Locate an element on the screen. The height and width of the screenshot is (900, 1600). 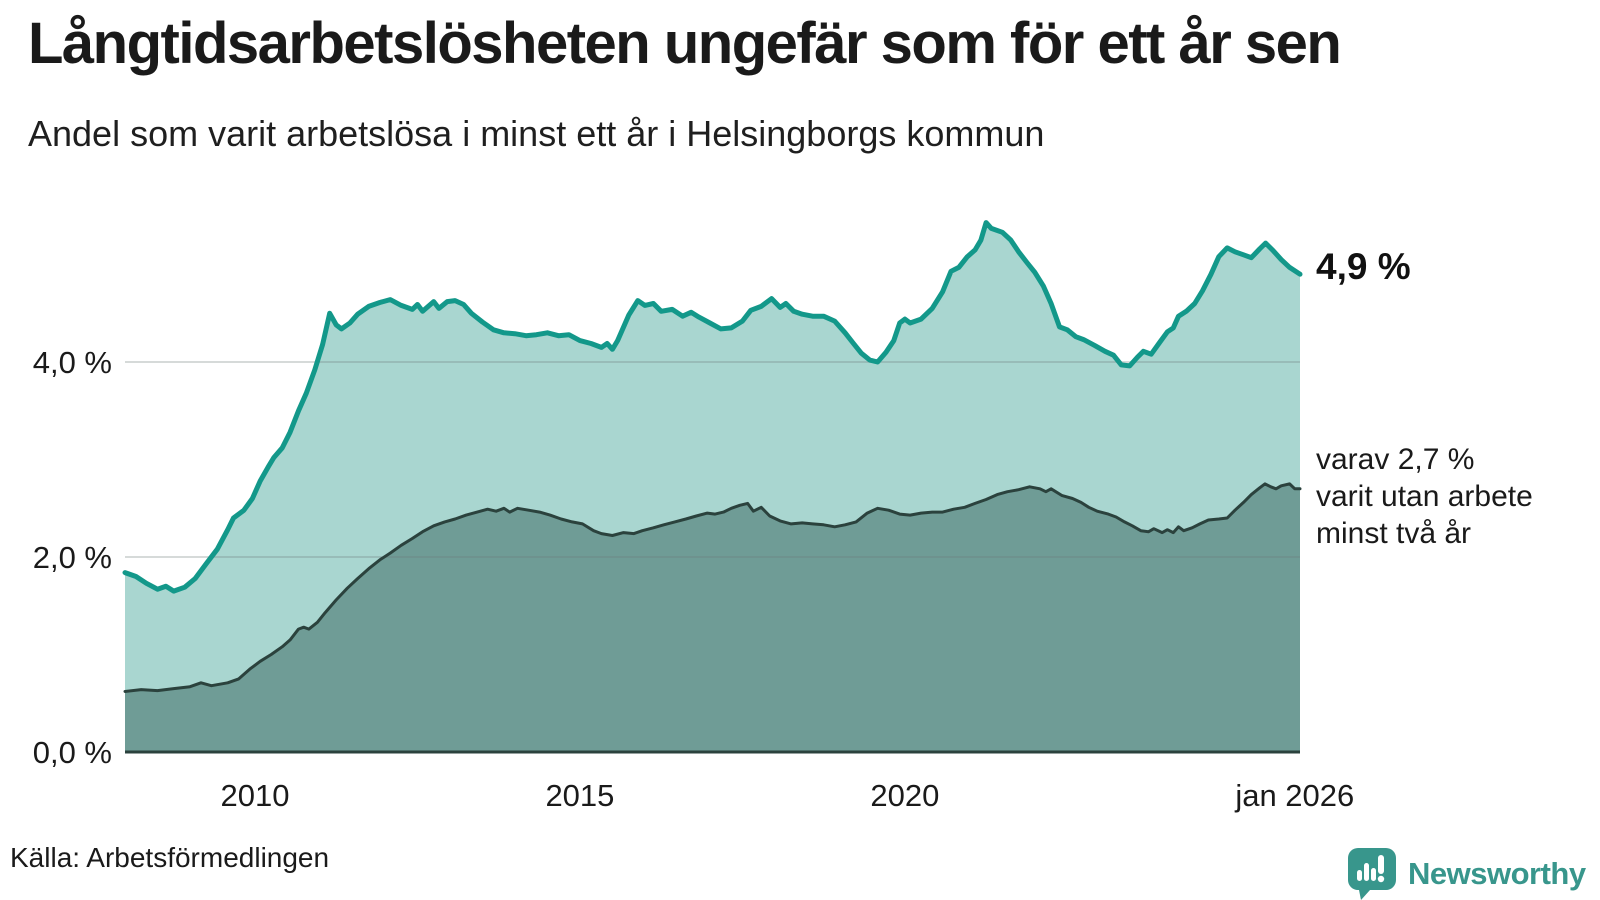
source-note: Källa: Arbetsförmedlingen is located at coordinates (170, 857).